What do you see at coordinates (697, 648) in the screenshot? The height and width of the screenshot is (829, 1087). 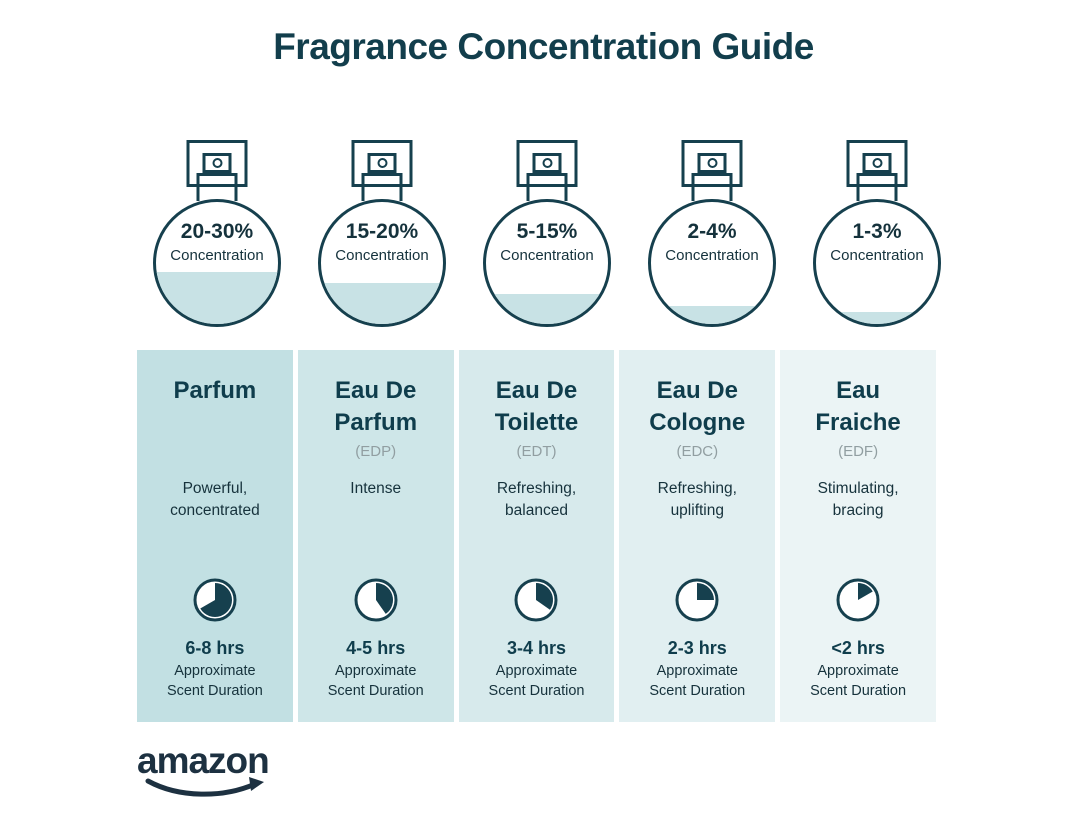 I see `scent-duration-value: 2-3 hrs` at bounding box center [697, 648].